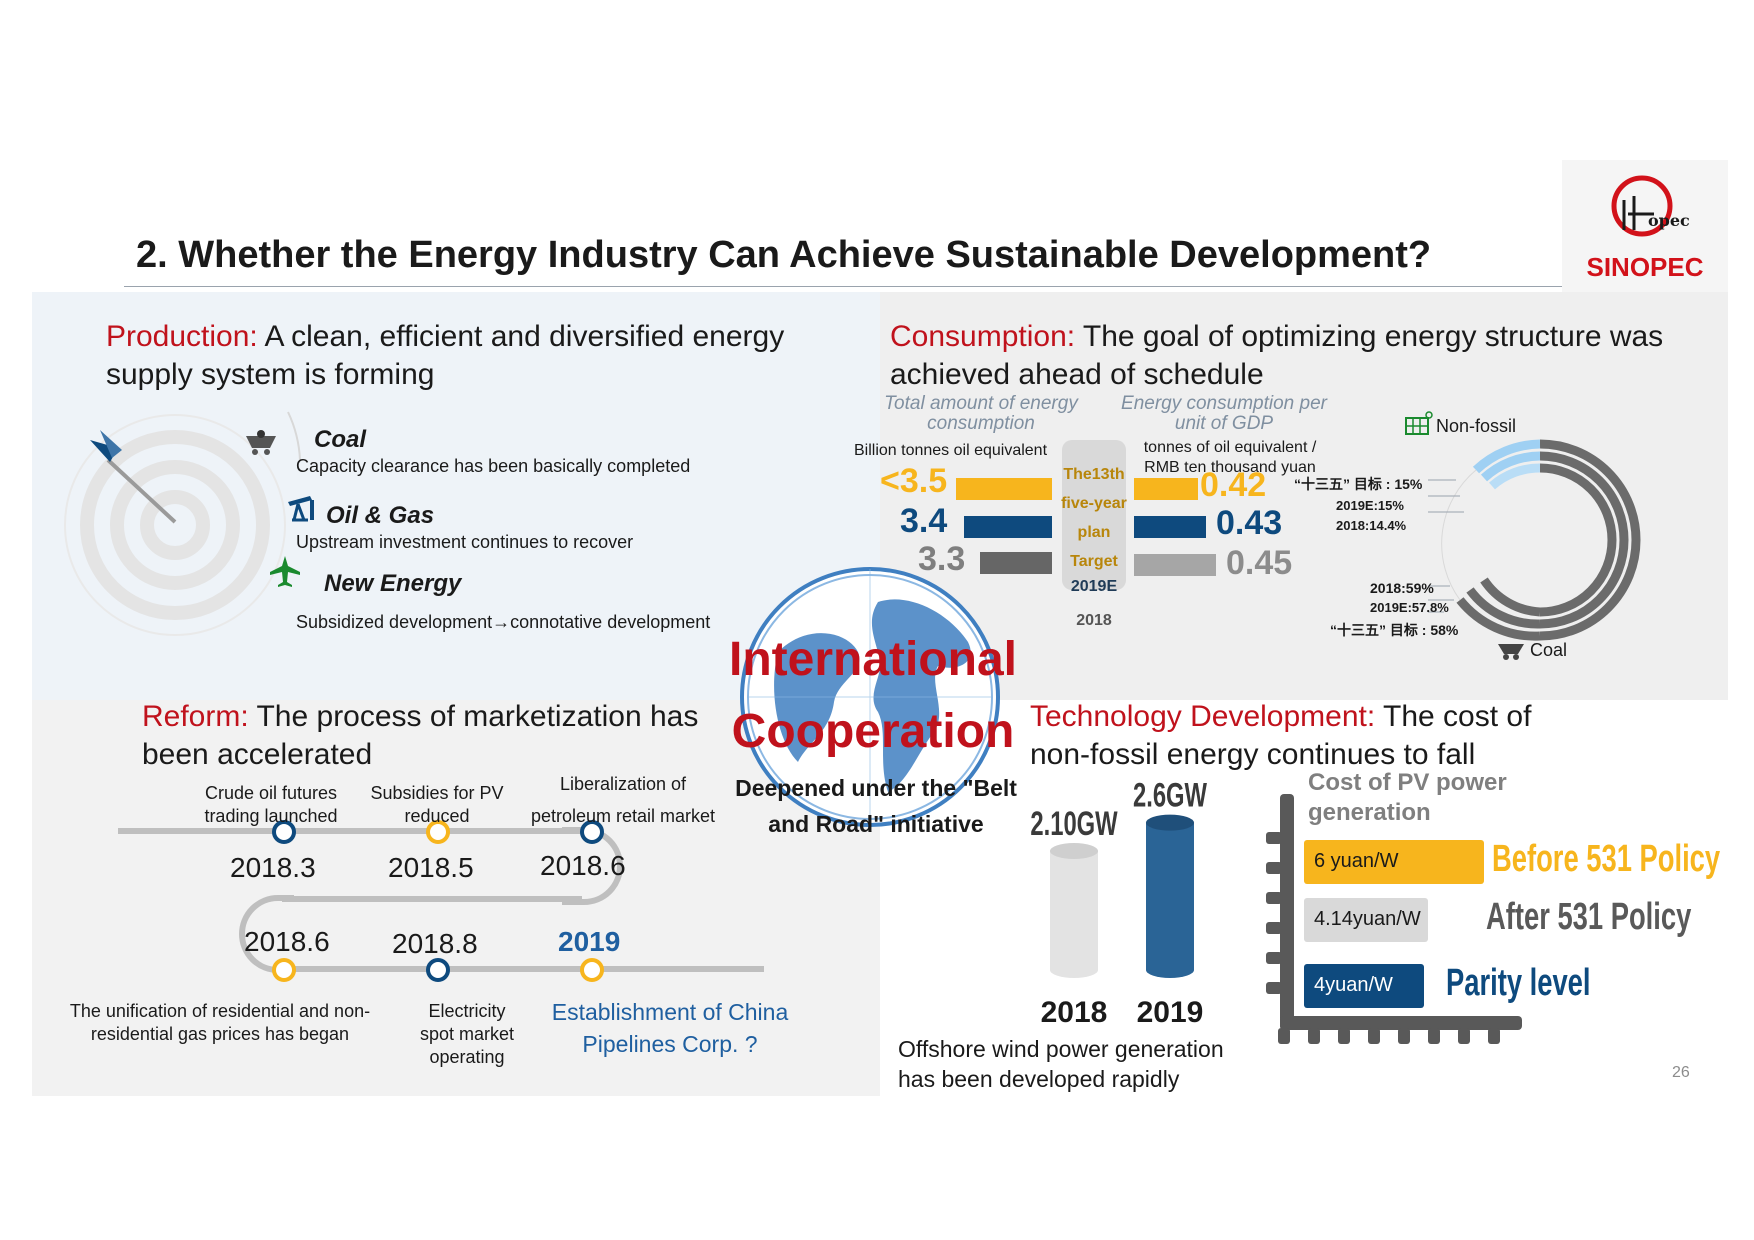 This screenshot has height=1240, width=1754. I want to click on logo-wordmark: SINOPEC, so click(1645, 267).